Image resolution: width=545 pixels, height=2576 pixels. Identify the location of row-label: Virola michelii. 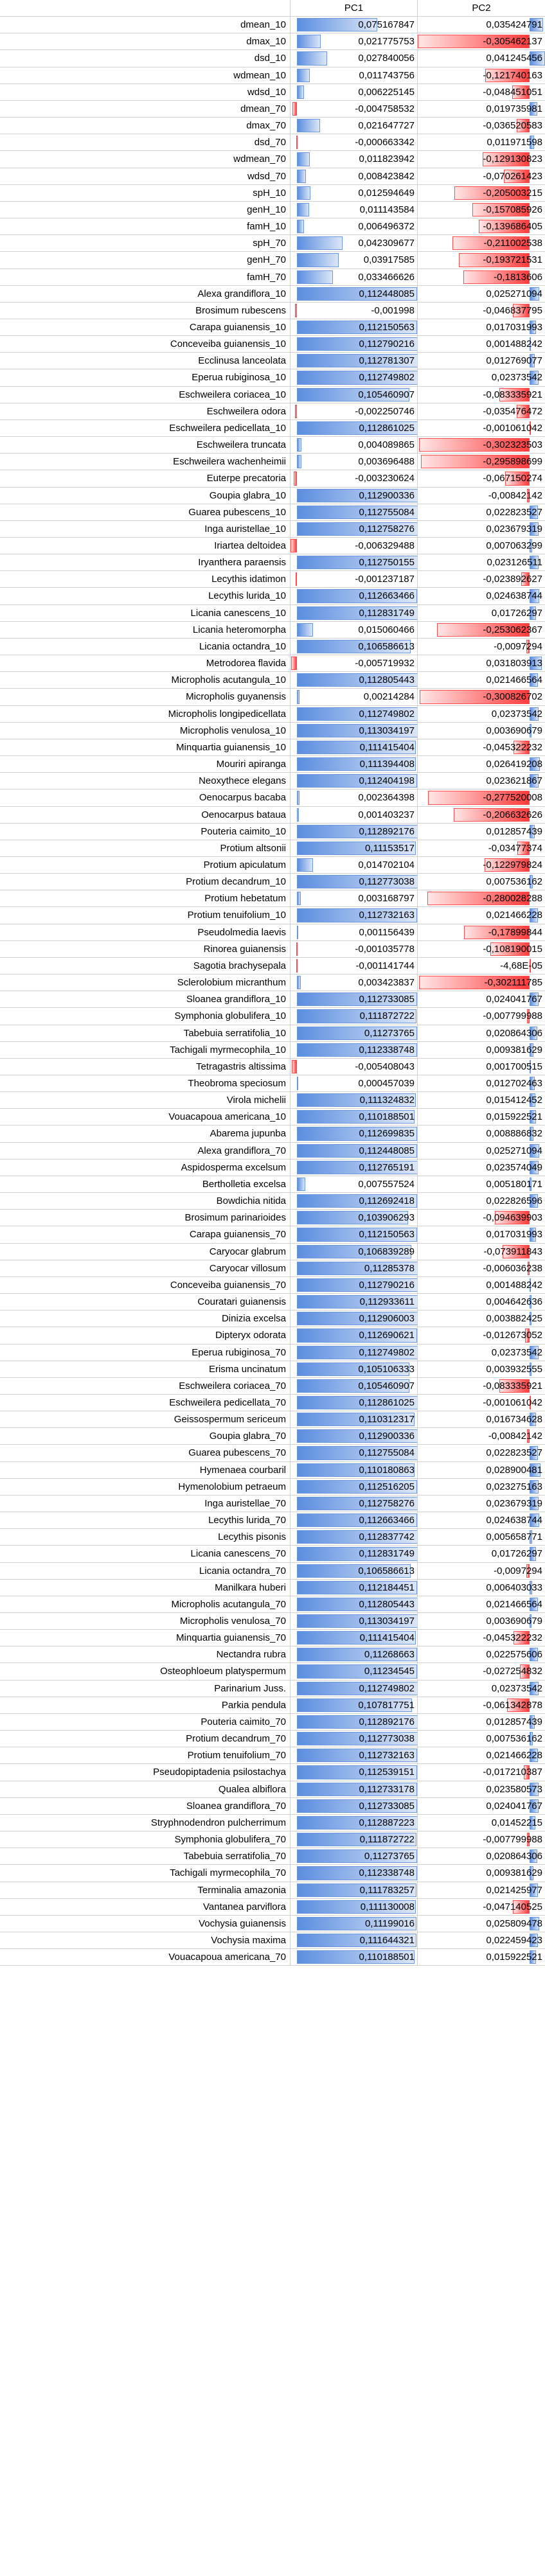
(145, 1100).